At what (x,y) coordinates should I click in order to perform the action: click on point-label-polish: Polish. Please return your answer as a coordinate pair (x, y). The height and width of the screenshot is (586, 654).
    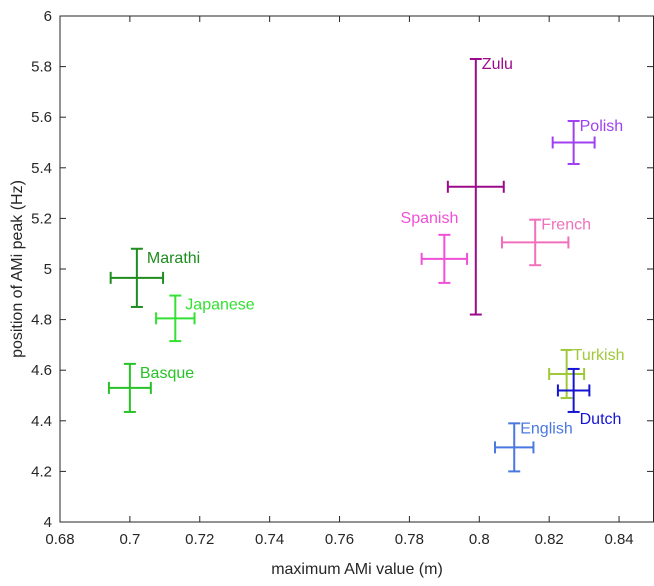
    Looking at the image, I should click on (602, 126).